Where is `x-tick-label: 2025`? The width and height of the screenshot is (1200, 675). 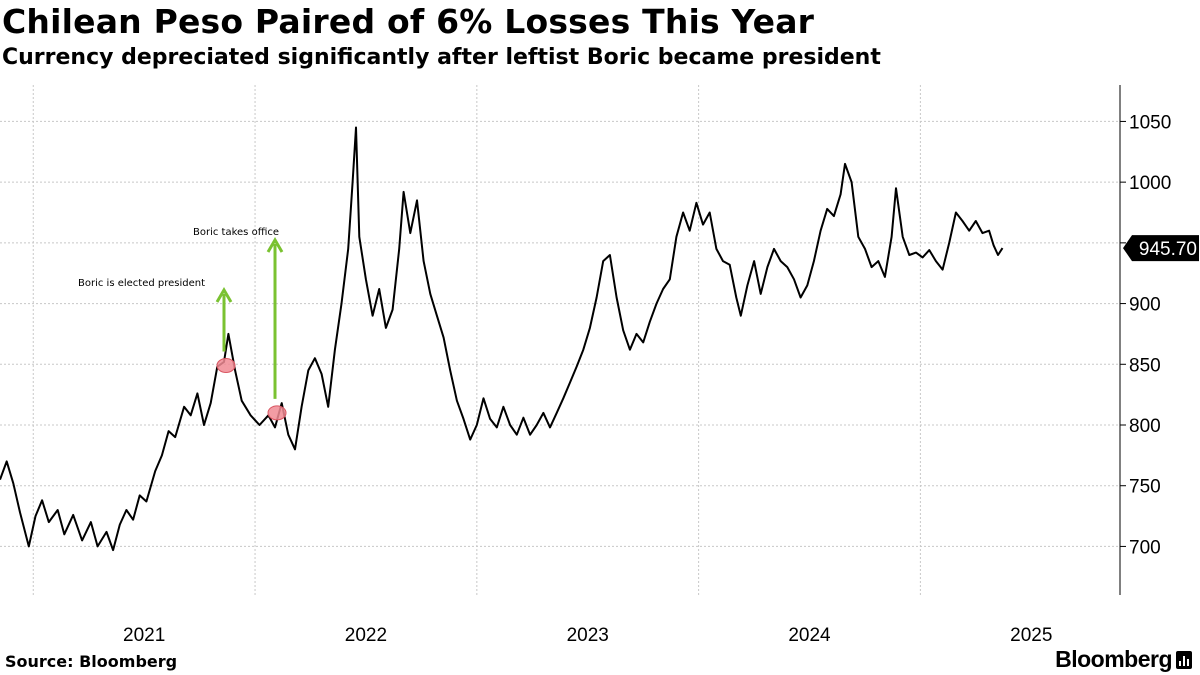
x-tick-label: 2025 is located at coordinates (1031, 635).